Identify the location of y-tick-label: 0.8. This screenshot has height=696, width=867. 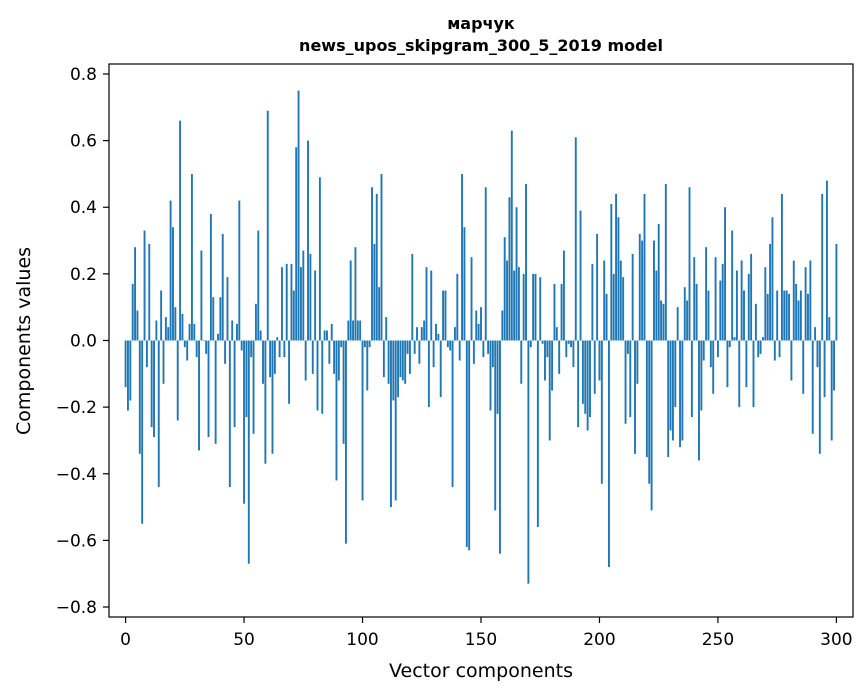
(83, 75).